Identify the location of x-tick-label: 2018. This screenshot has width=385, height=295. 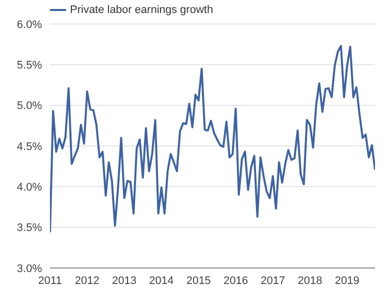
(310, 280).